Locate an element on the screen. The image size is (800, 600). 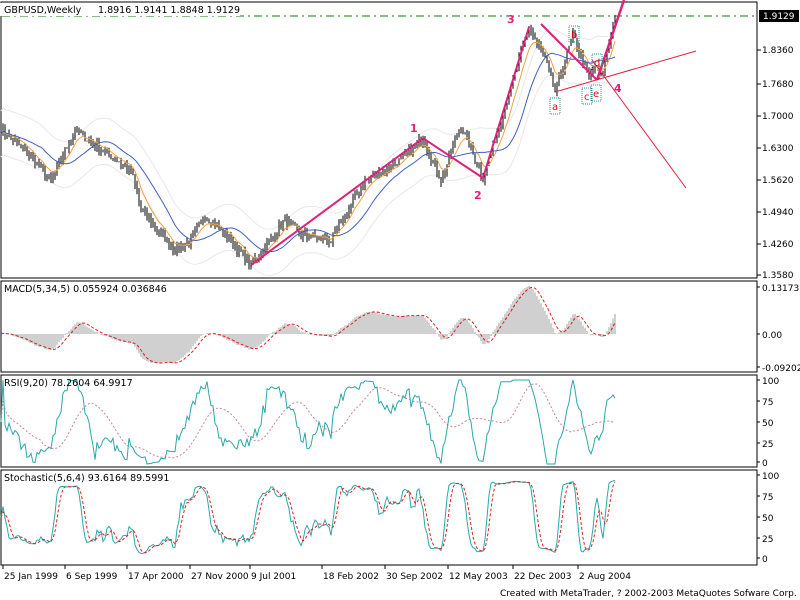
correction-channel-line is located at coordinates (569, 52).